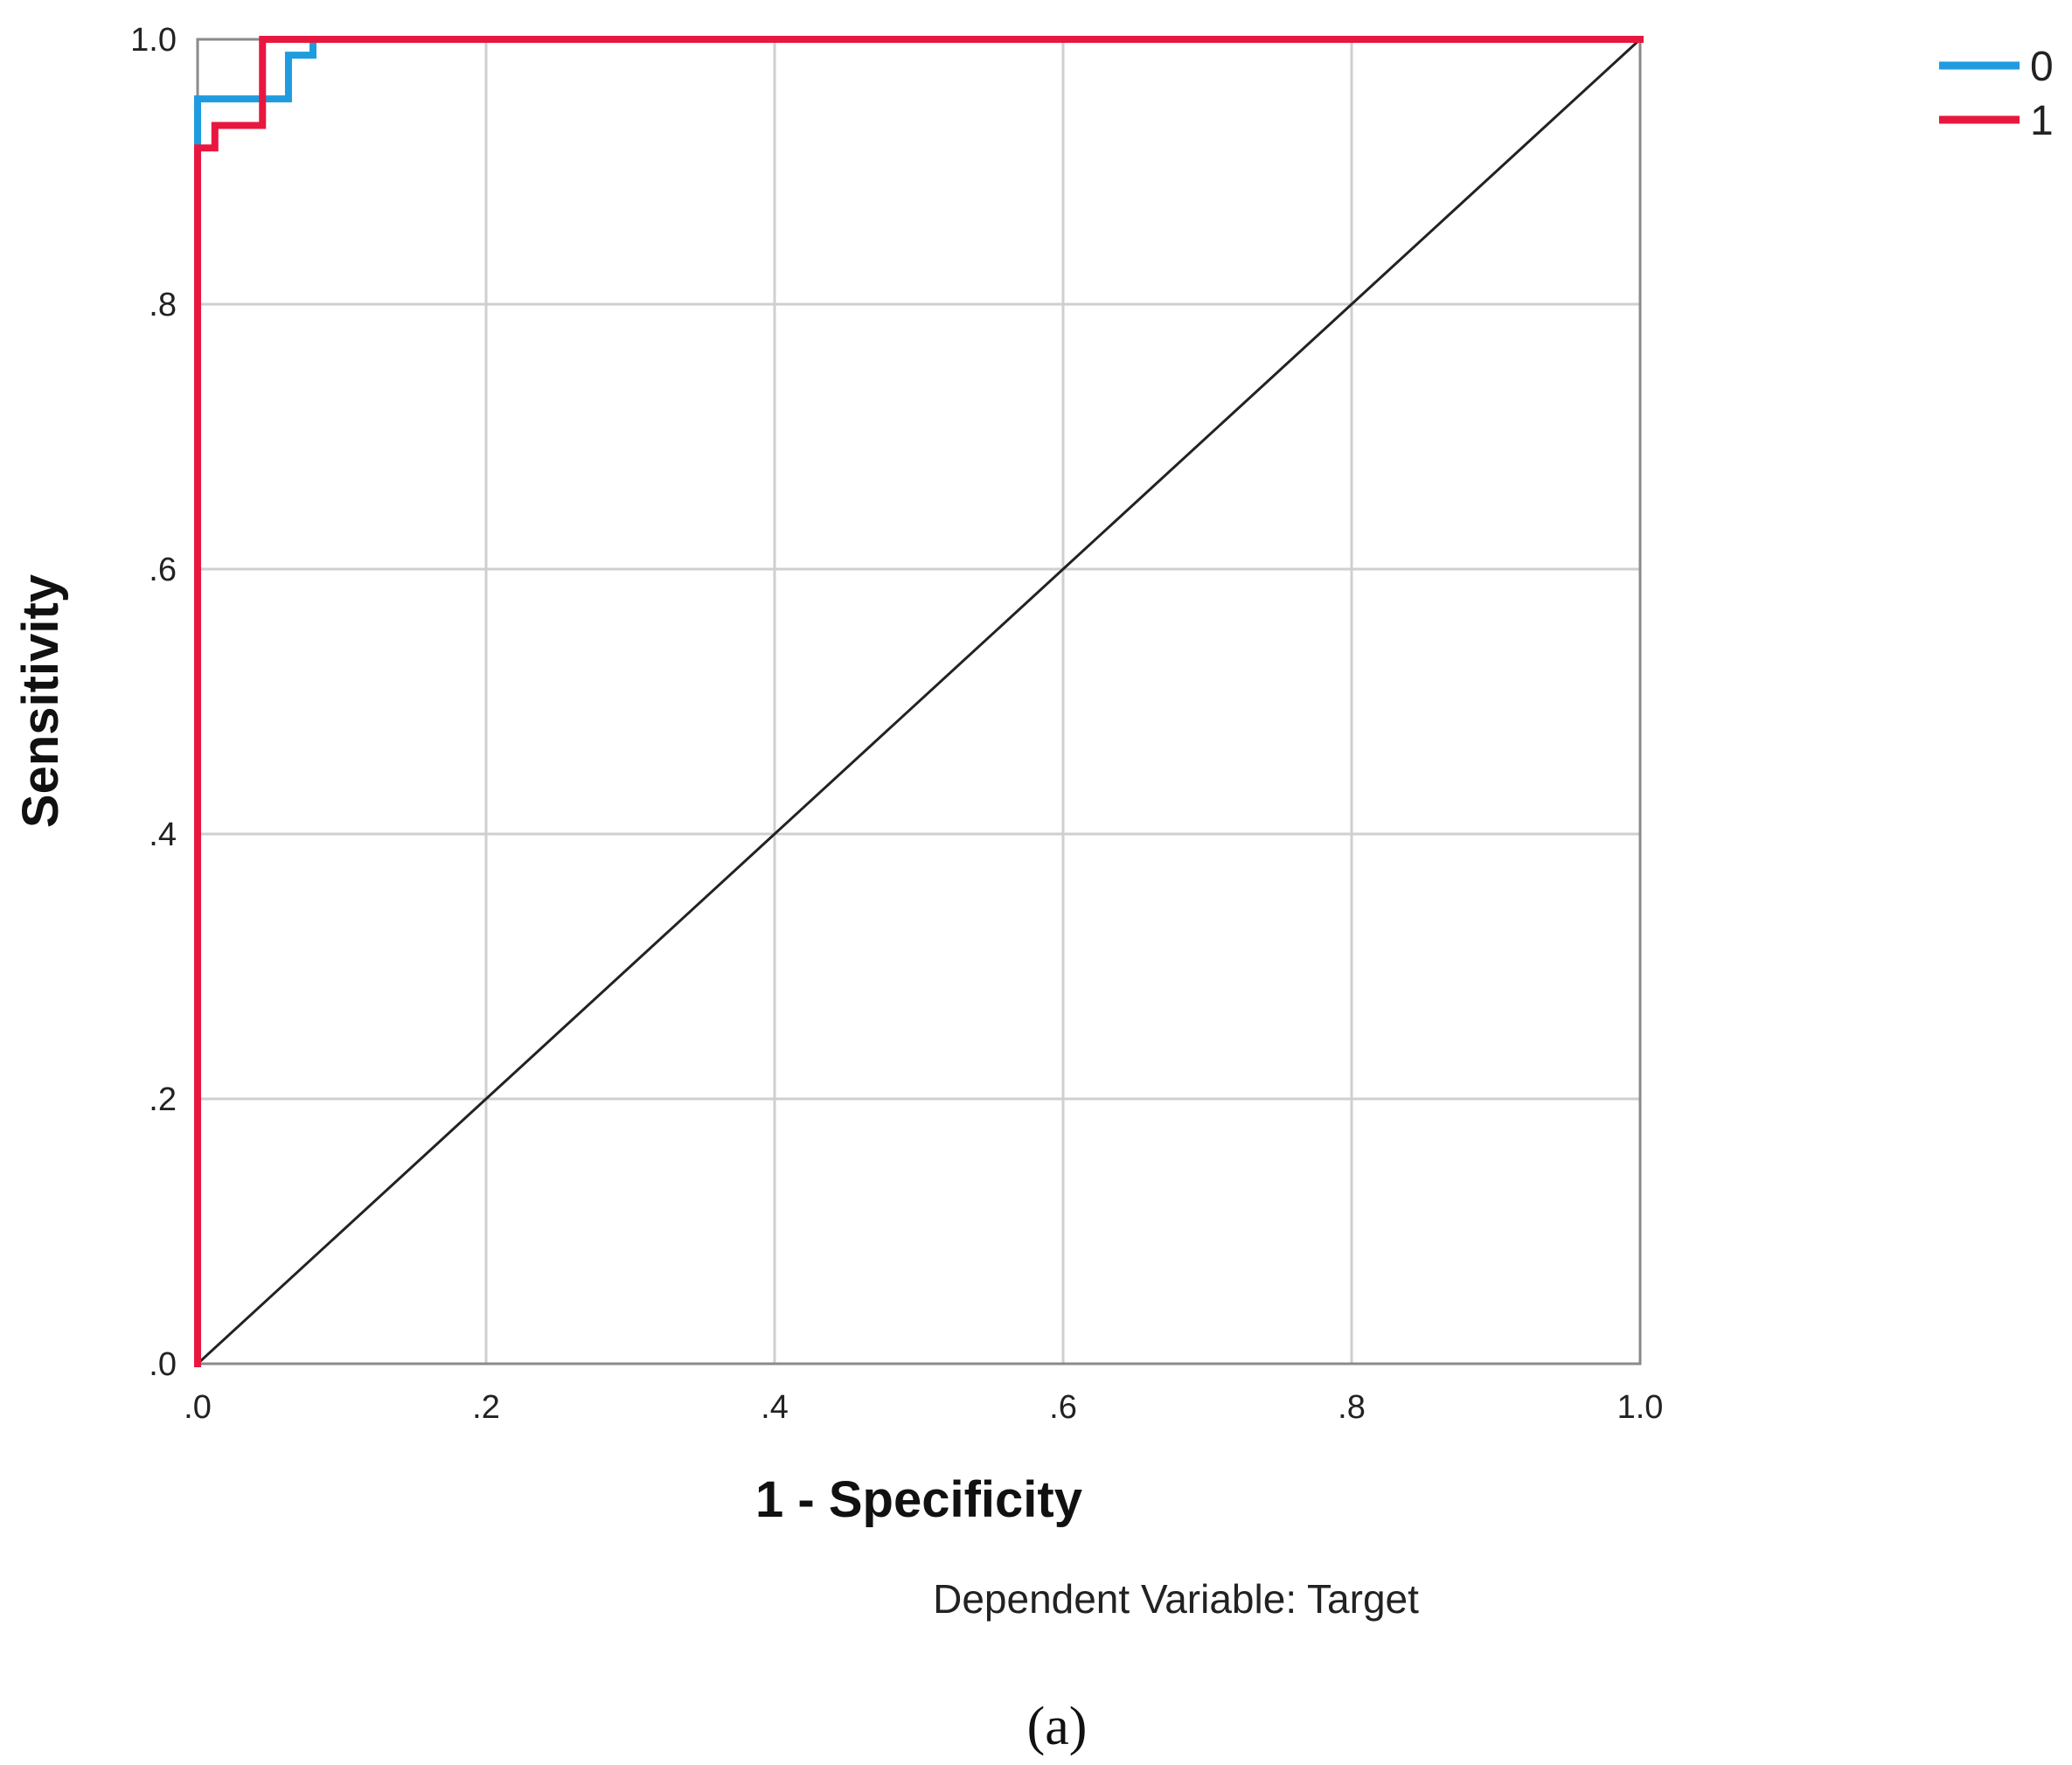 This screenshot has width=2072, height=1765. What do you see at coordinates (2042, 121) in the screenshot?
I see `legend-label-1: 1` at bounding box center [2042, 121].